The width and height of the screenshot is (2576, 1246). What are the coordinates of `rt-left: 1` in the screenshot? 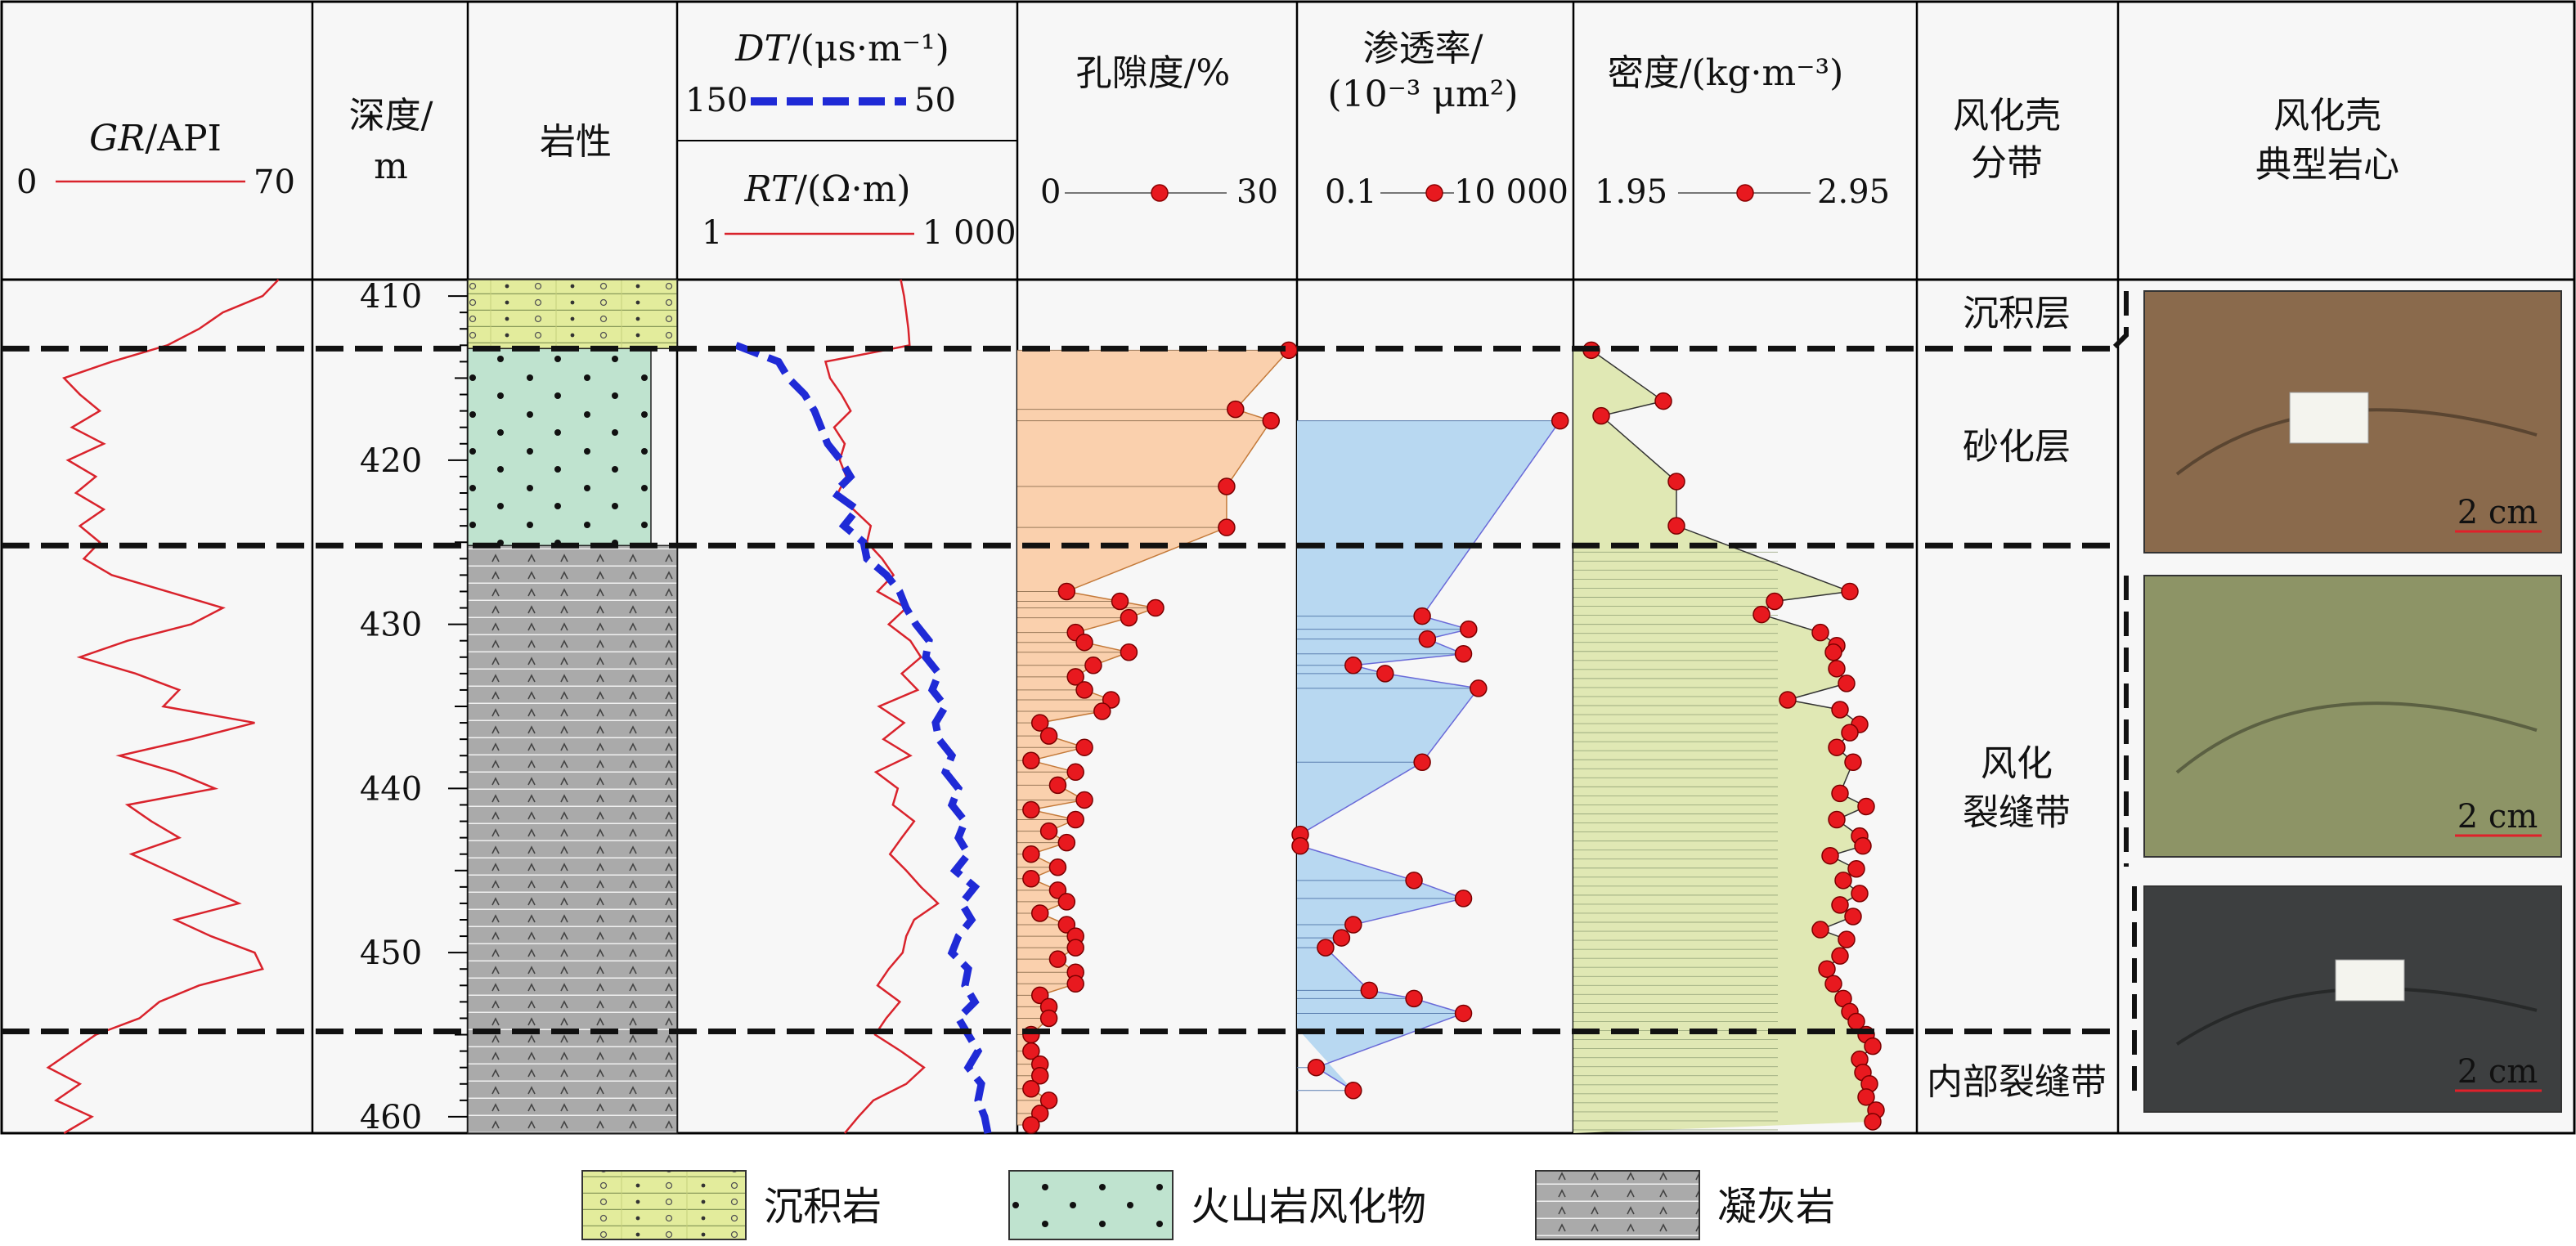 It's located at (712, 233).